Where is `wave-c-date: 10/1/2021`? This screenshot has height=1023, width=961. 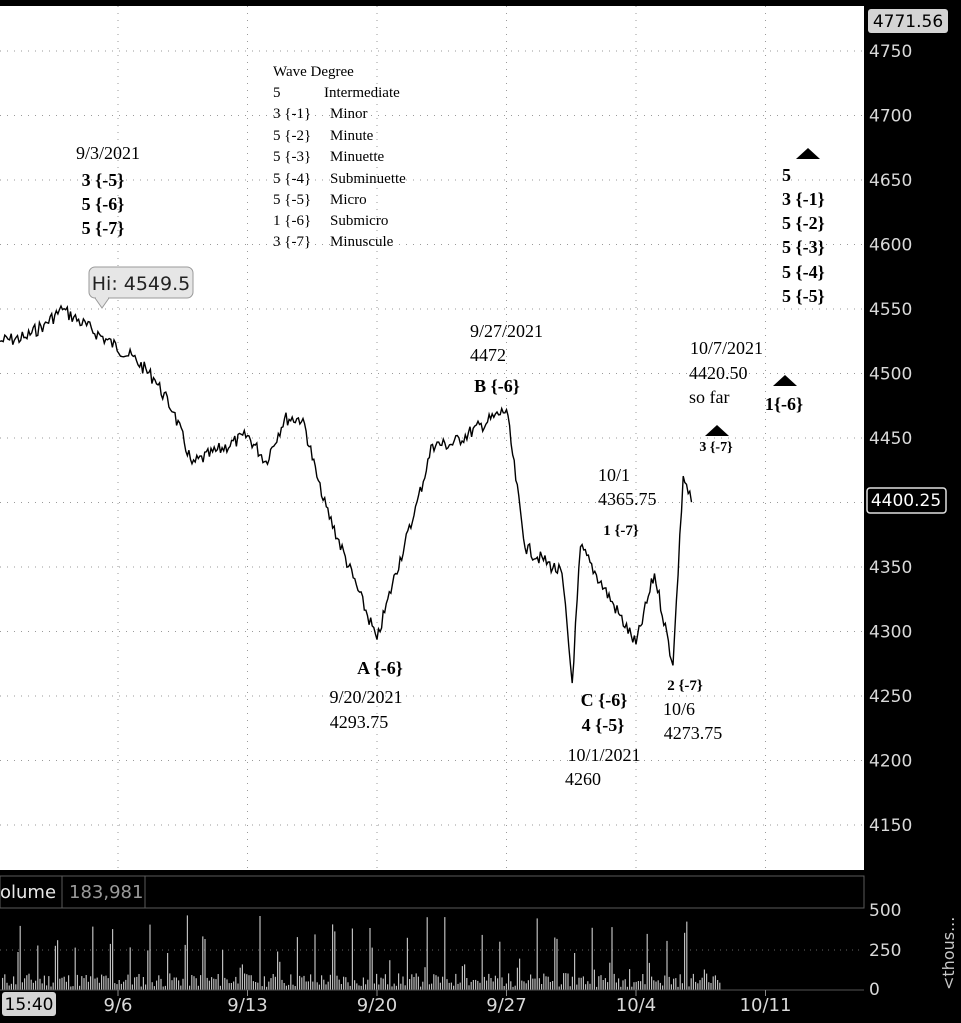 wave-c-date: 10/1/2021 is located at coordinates (603, 755).